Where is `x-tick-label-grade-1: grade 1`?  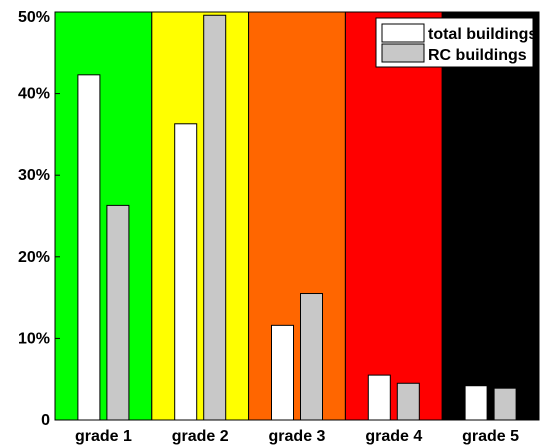
x-tick-label-grade-1: grade 1 is located at coordinates (103, 436).